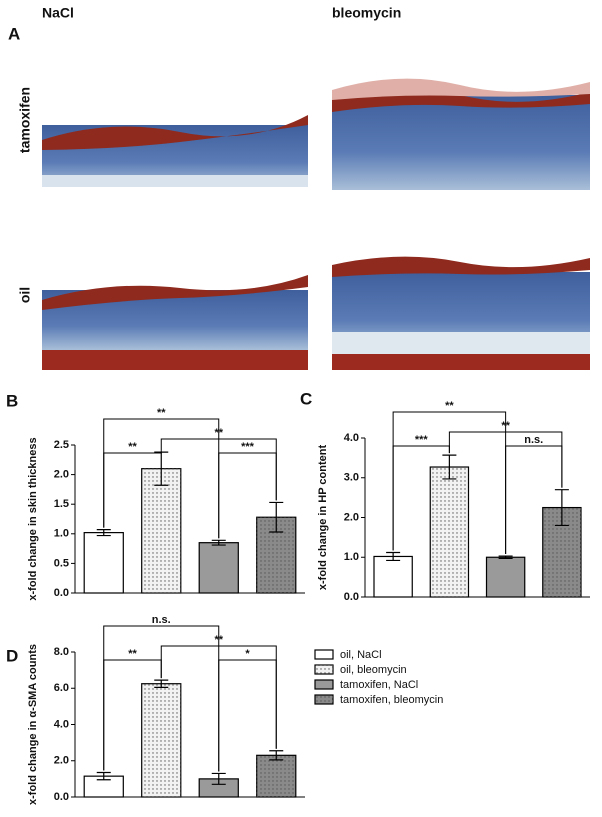  Describe the element at coordinates (61, 445) in the screenshot. I see `y-tick-label: 2.5` at that location.